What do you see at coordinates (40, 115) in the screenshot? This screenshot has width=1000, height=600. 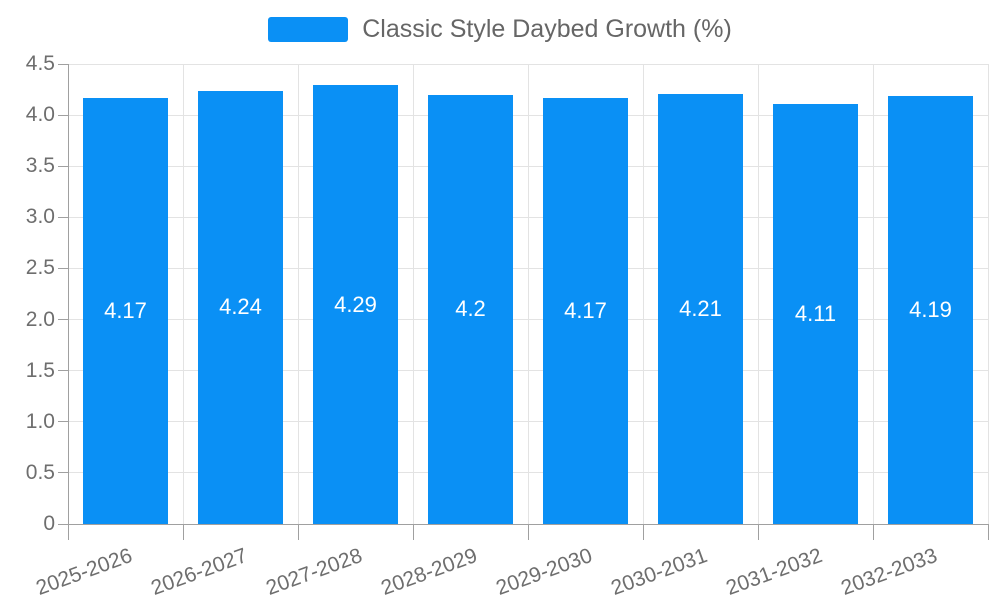 I see `y-axis-tick-label: 4.0` at bounding box center [40, 115].